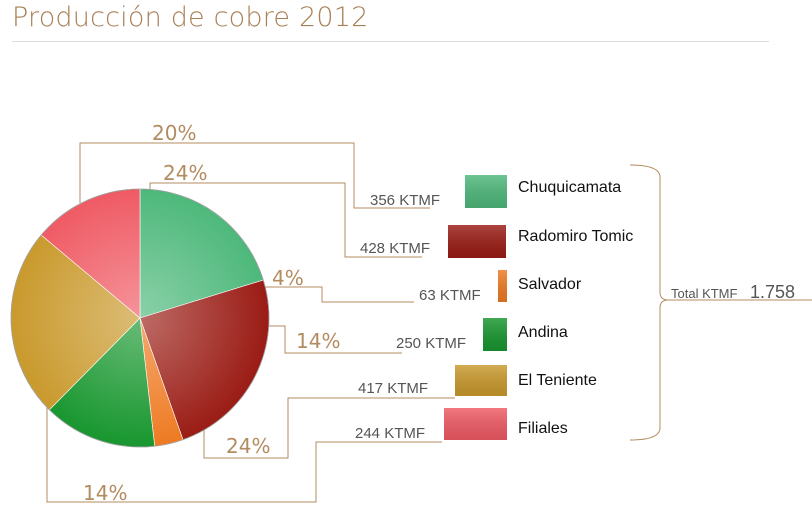  Describe the element at coordinates (543, 332) in the screenshot. I see `legend-label-andina: Andina` at that location.